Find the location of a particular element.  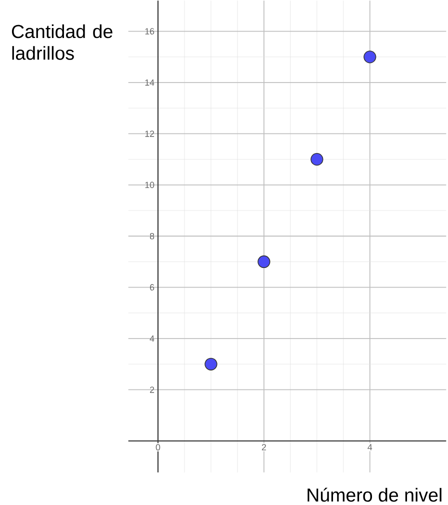

y-tick-label: 10 is located at coordinates (149, 185).